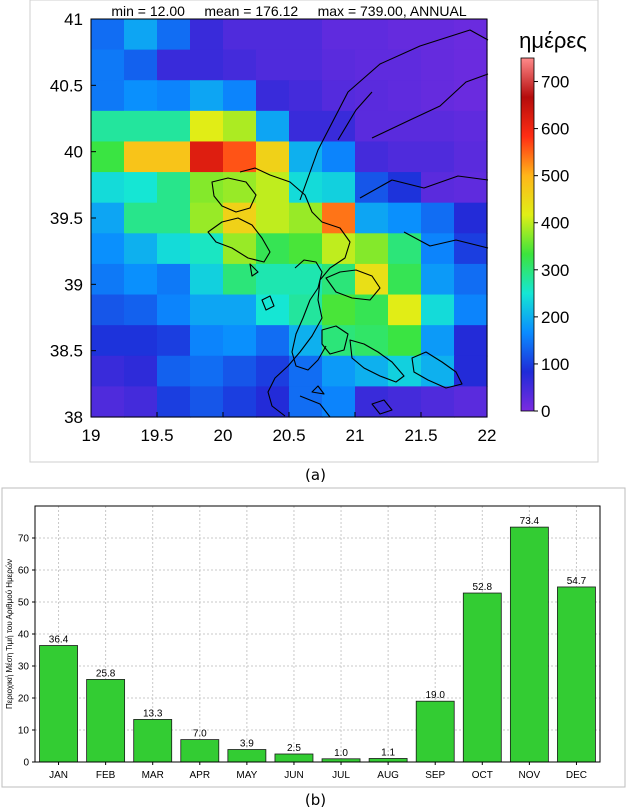 This screenshot has height=812, width=631. What do you see at coordinates (66, 218) in the screenshot?
I see `y-tick-label: 39.5` at bounding box center [66, 218].